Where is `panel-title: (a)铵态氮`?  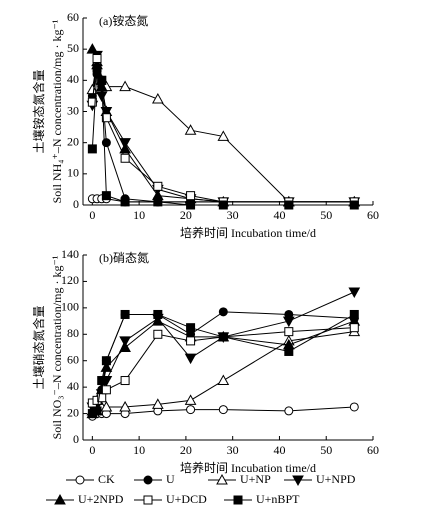 panel-title: (a)铵态氮 is located at coordinates (123, 20).